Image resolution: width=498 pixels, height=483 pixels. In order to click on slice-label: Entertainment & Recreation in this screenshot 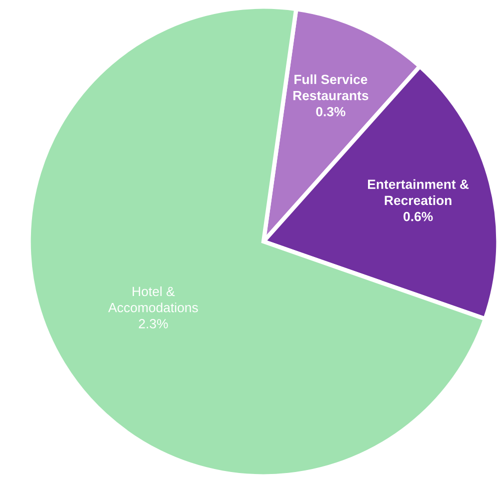, I will do `click(418, 192)`.